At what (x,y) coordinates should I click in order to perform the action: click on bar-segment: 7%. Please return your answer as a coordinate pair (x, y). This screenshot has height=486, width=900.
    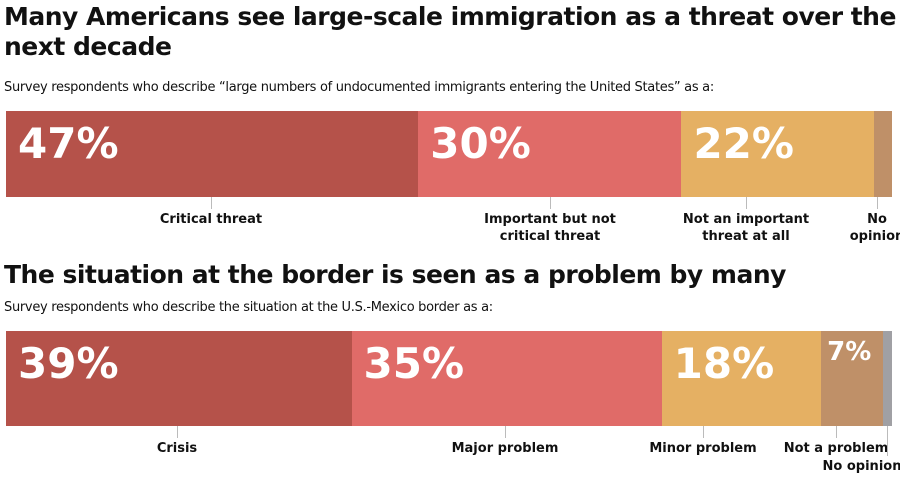
    Looking at the image, I should click on (852, 378).